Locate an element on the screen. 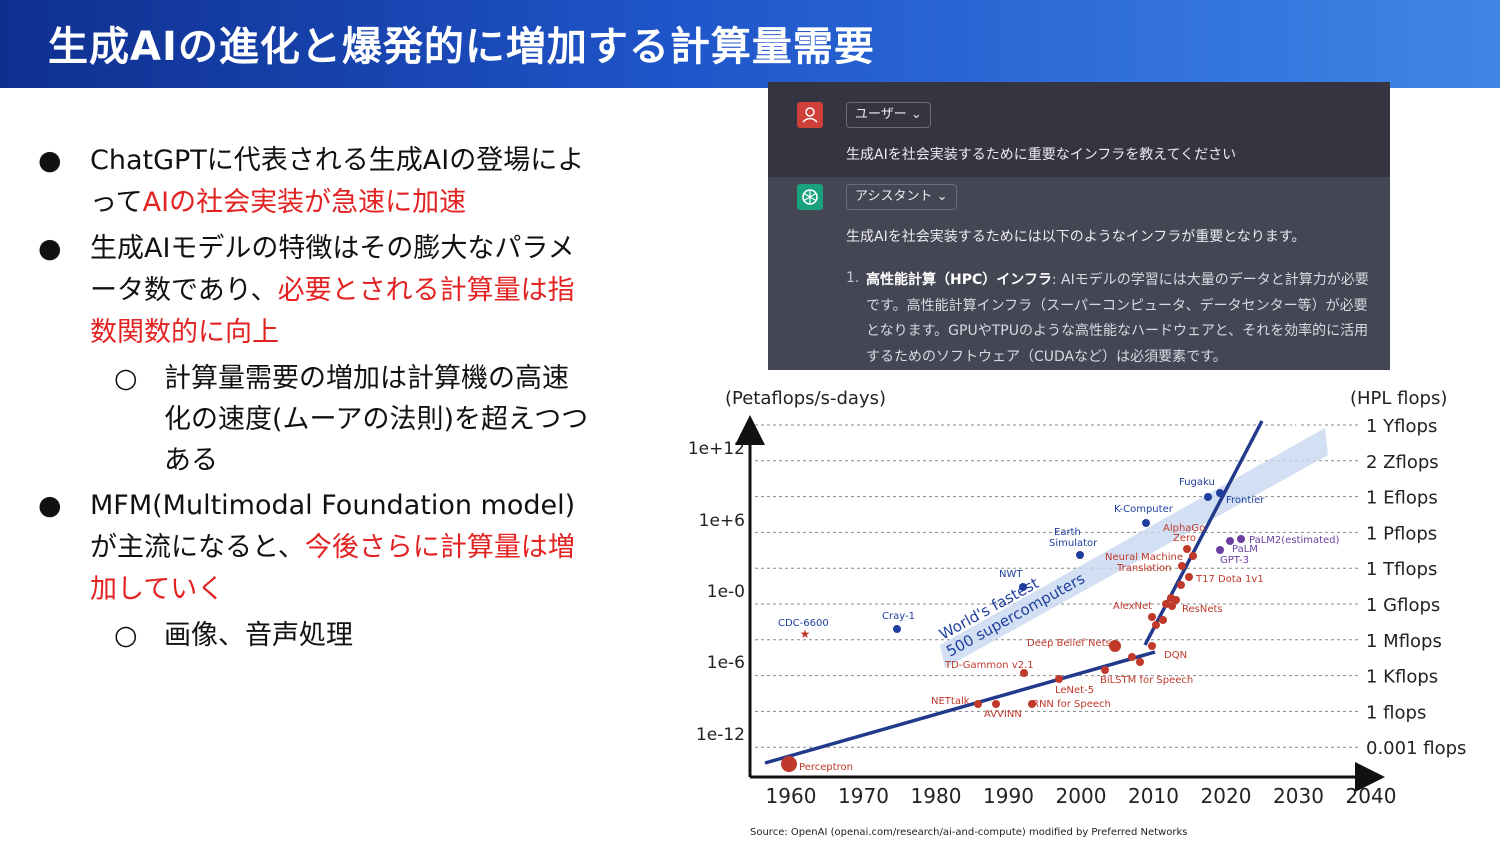 This screenshot has width=1500, height=844. right-tick-label: 1 Eflops is located at coordinates (1402, 498).